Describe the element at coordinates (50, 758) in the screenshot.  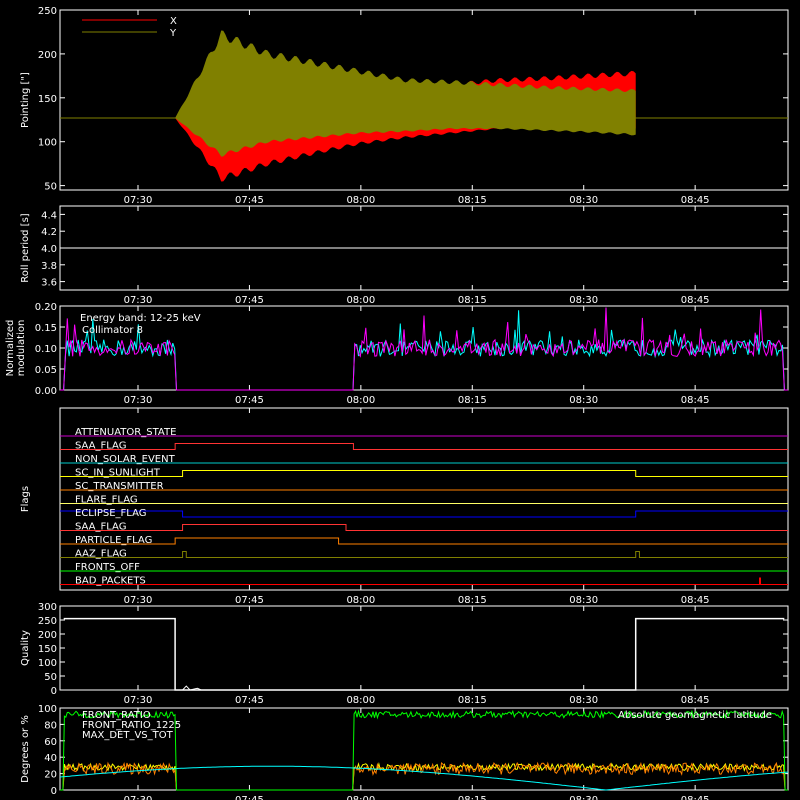
I see `y-tick-label: 40` at that location.